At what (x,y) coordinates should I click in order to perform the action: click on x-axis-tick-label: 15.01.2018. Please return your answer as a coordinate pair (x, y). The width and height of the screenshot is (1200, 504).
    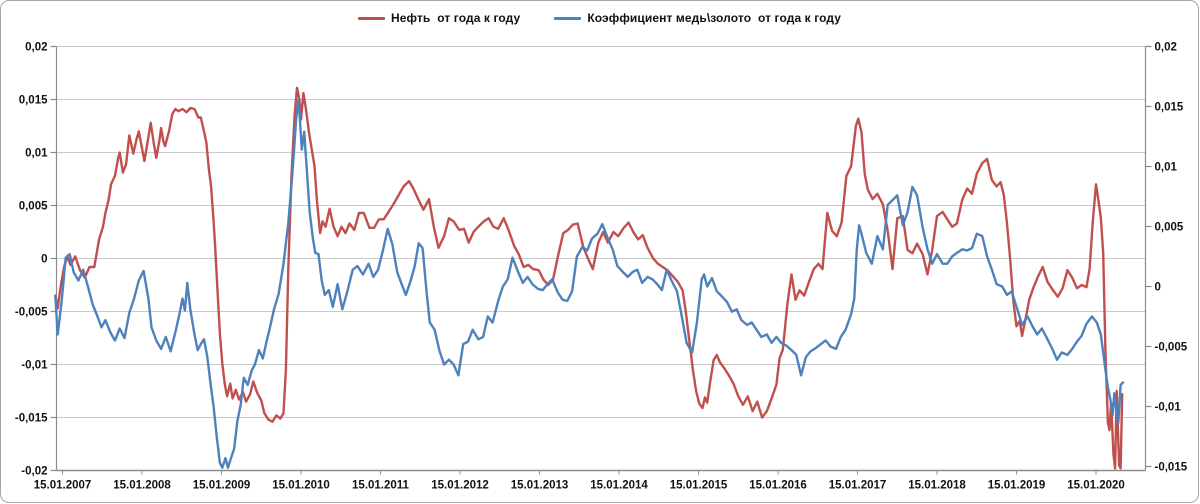
    Looking at the image, I should click on (937, 486).